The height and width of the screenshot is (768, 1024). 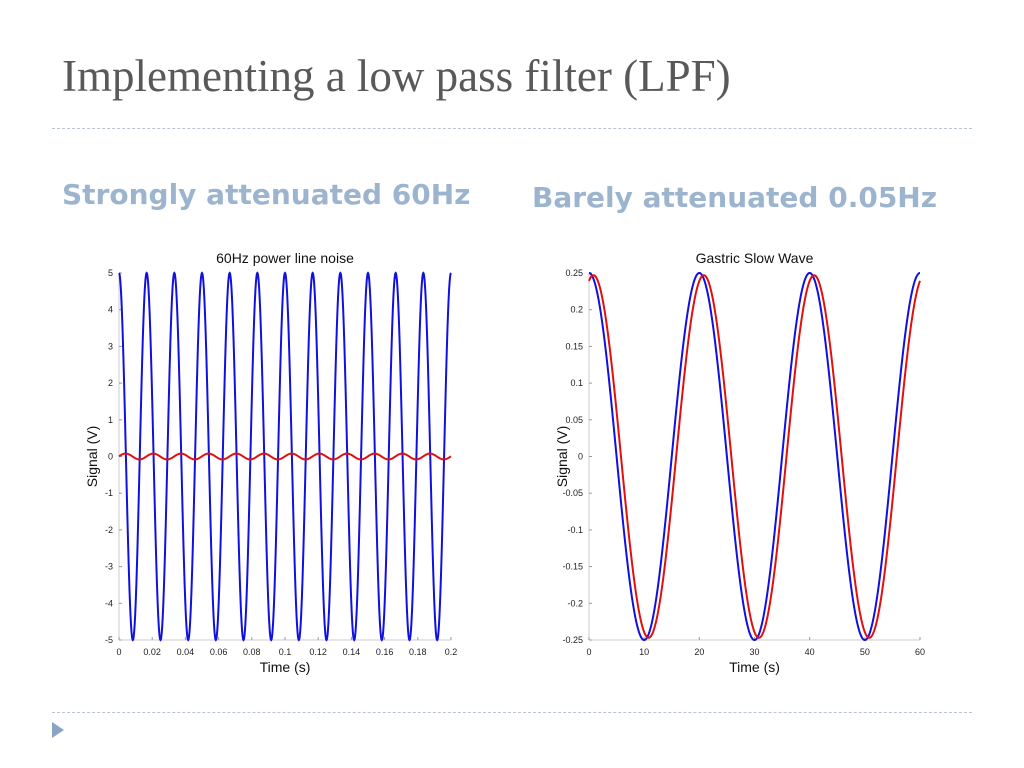 I want to click on y-tick-label: 2, so click(x=110, y=383).